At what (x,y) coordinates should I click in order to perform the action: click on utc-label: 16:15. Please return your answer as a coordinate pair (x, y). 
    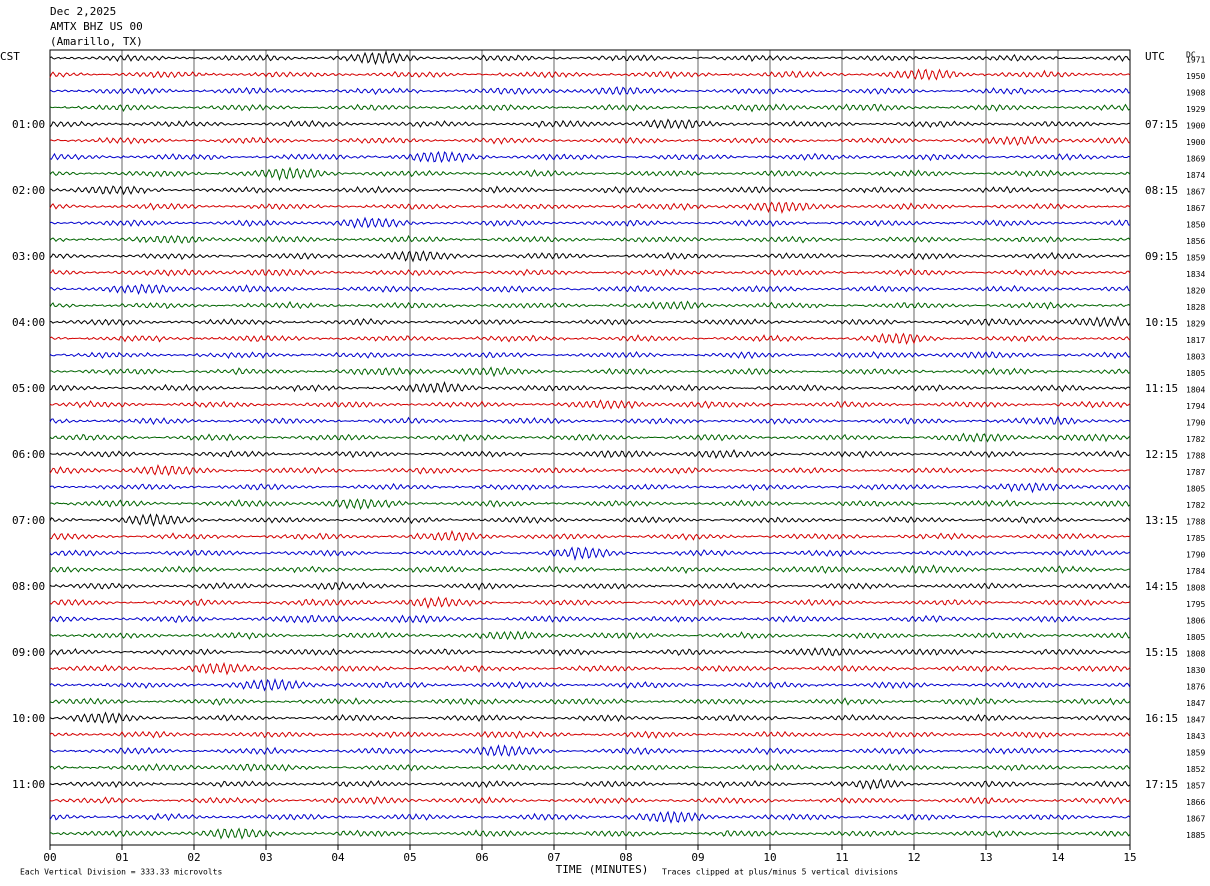
    Looking at the image, I should click on (1161, 718).